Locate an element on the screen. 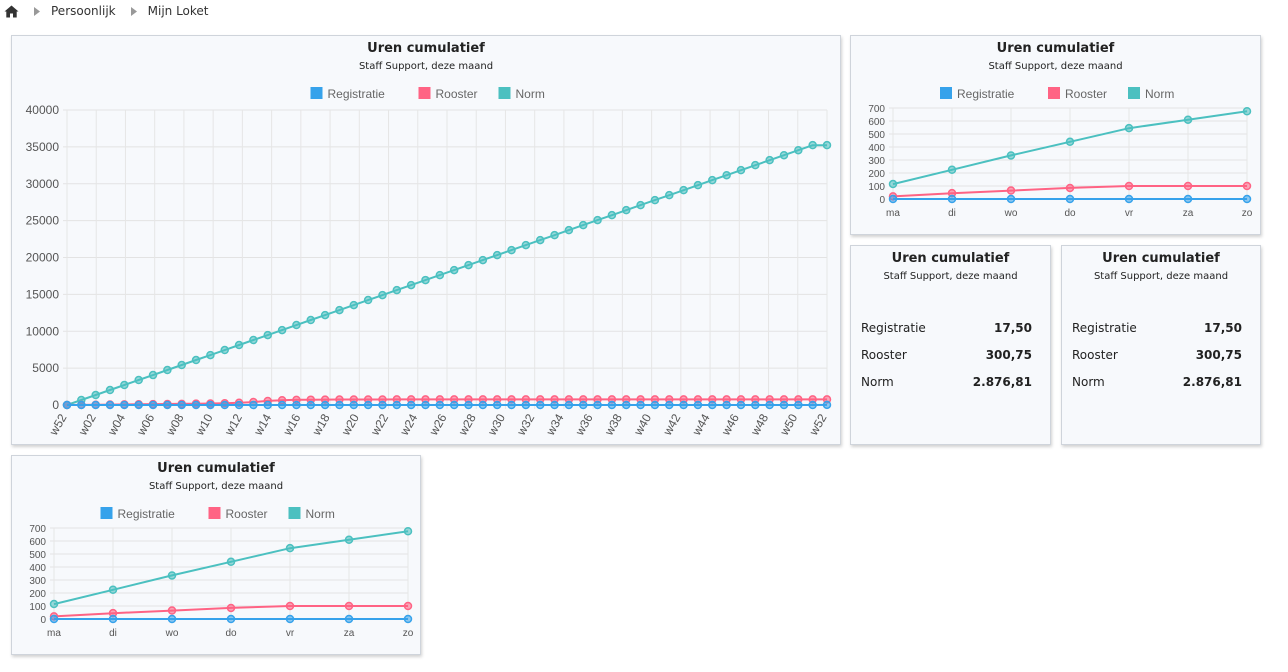  legend-item-registratie: Registratie is located at coordinates (138, 514).